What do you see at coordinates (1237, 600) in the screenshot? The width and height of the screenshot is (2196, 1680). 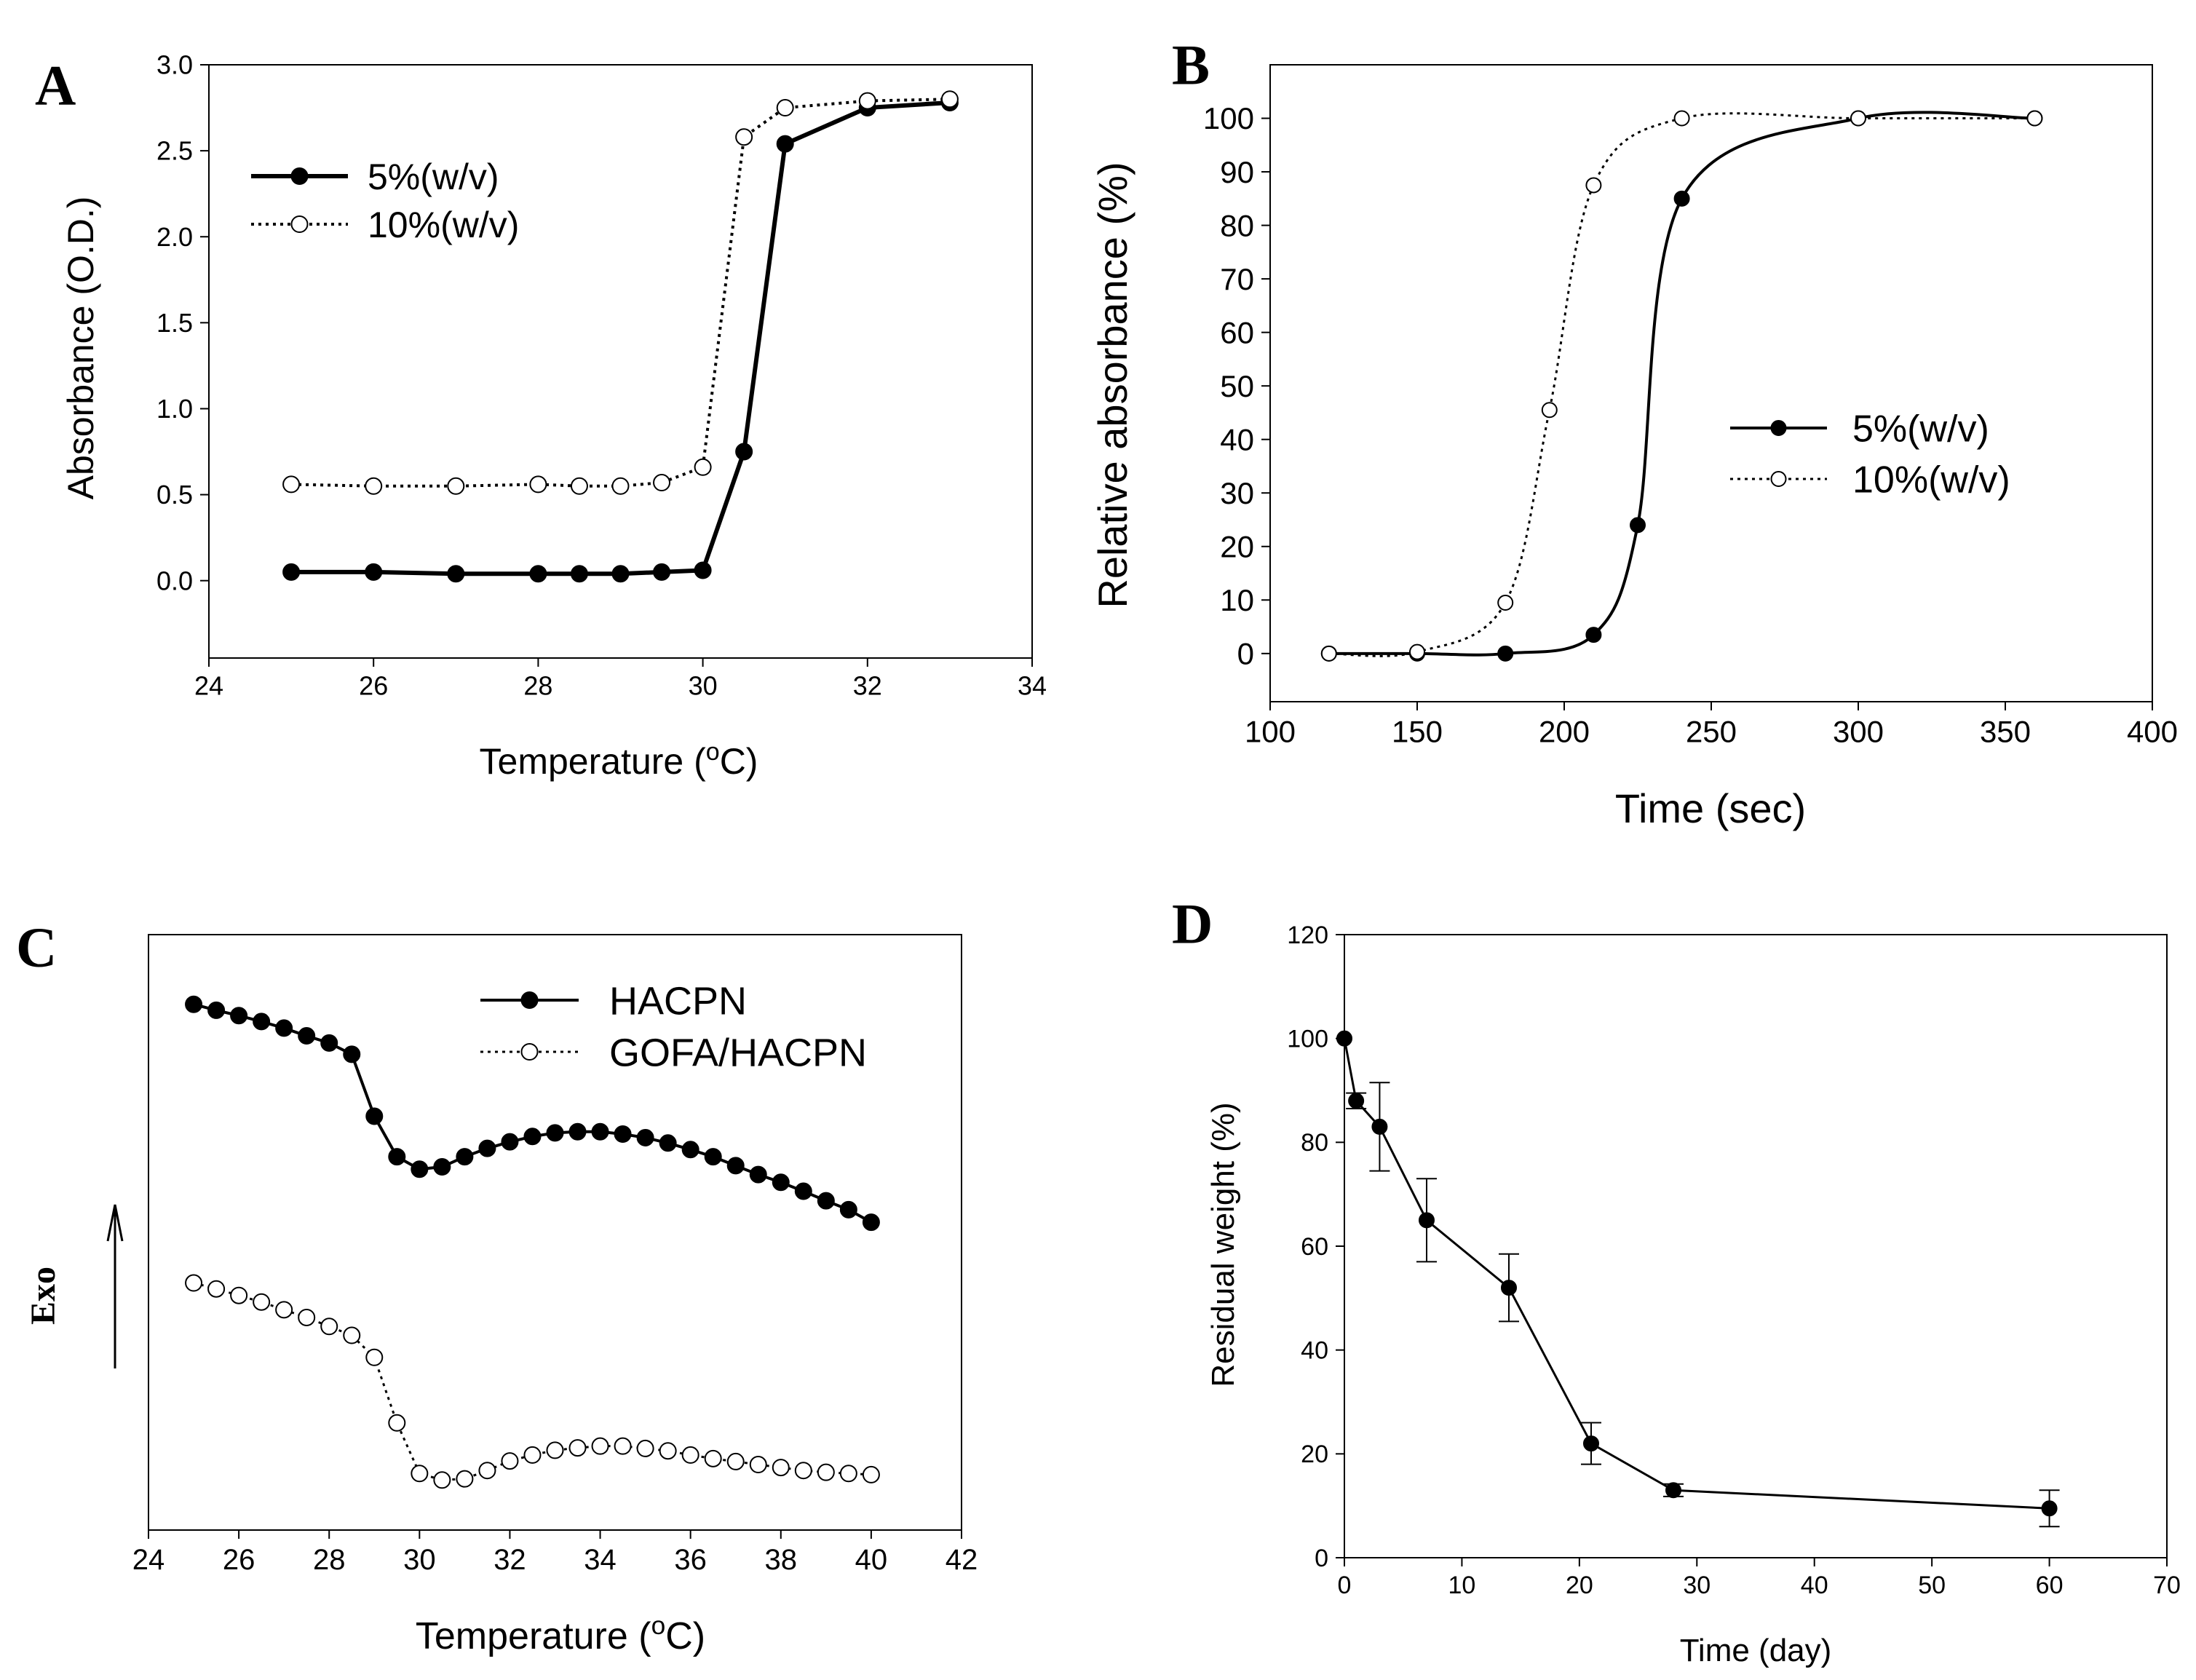 I see `y-tick-label: 10` at bounding box center [1237, 600].